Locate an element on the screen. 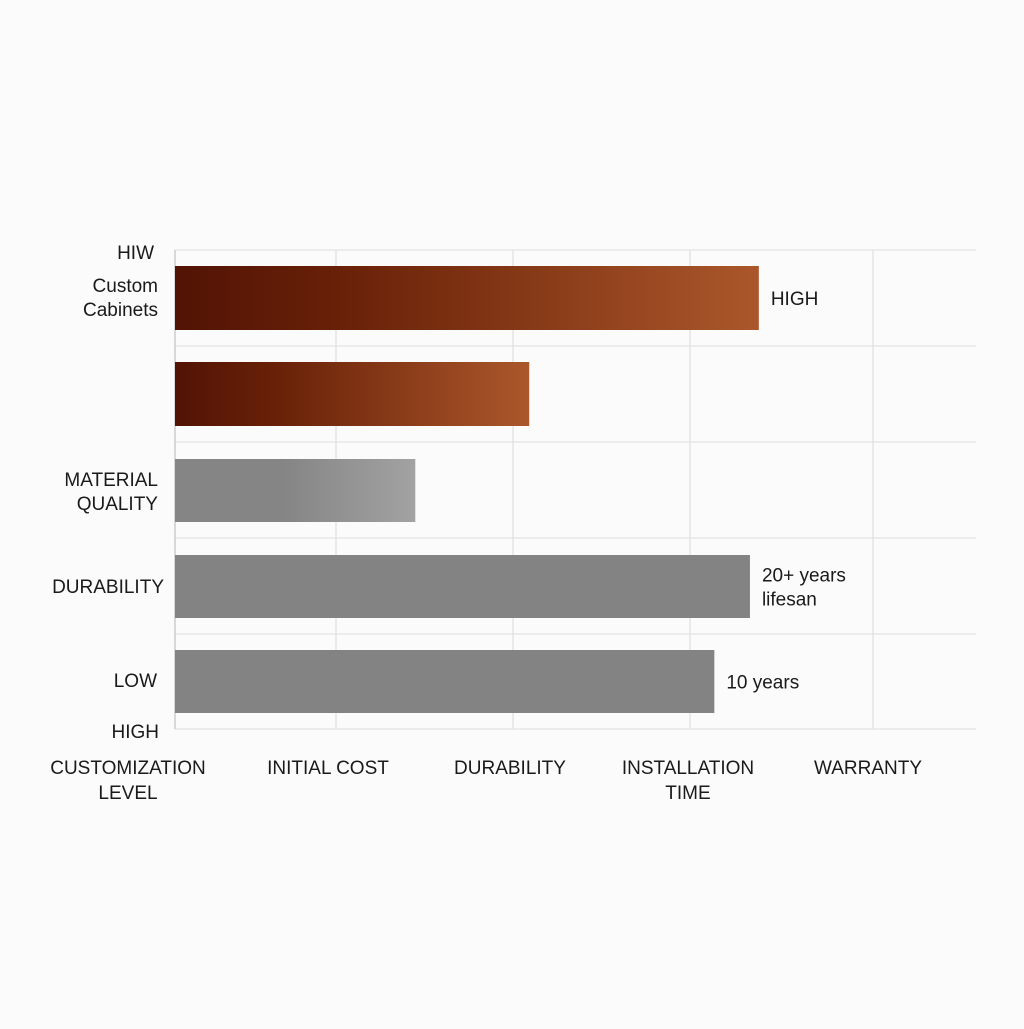  bar-value-label-4: 20+ years lifesan is located at coordinates (804, 588).